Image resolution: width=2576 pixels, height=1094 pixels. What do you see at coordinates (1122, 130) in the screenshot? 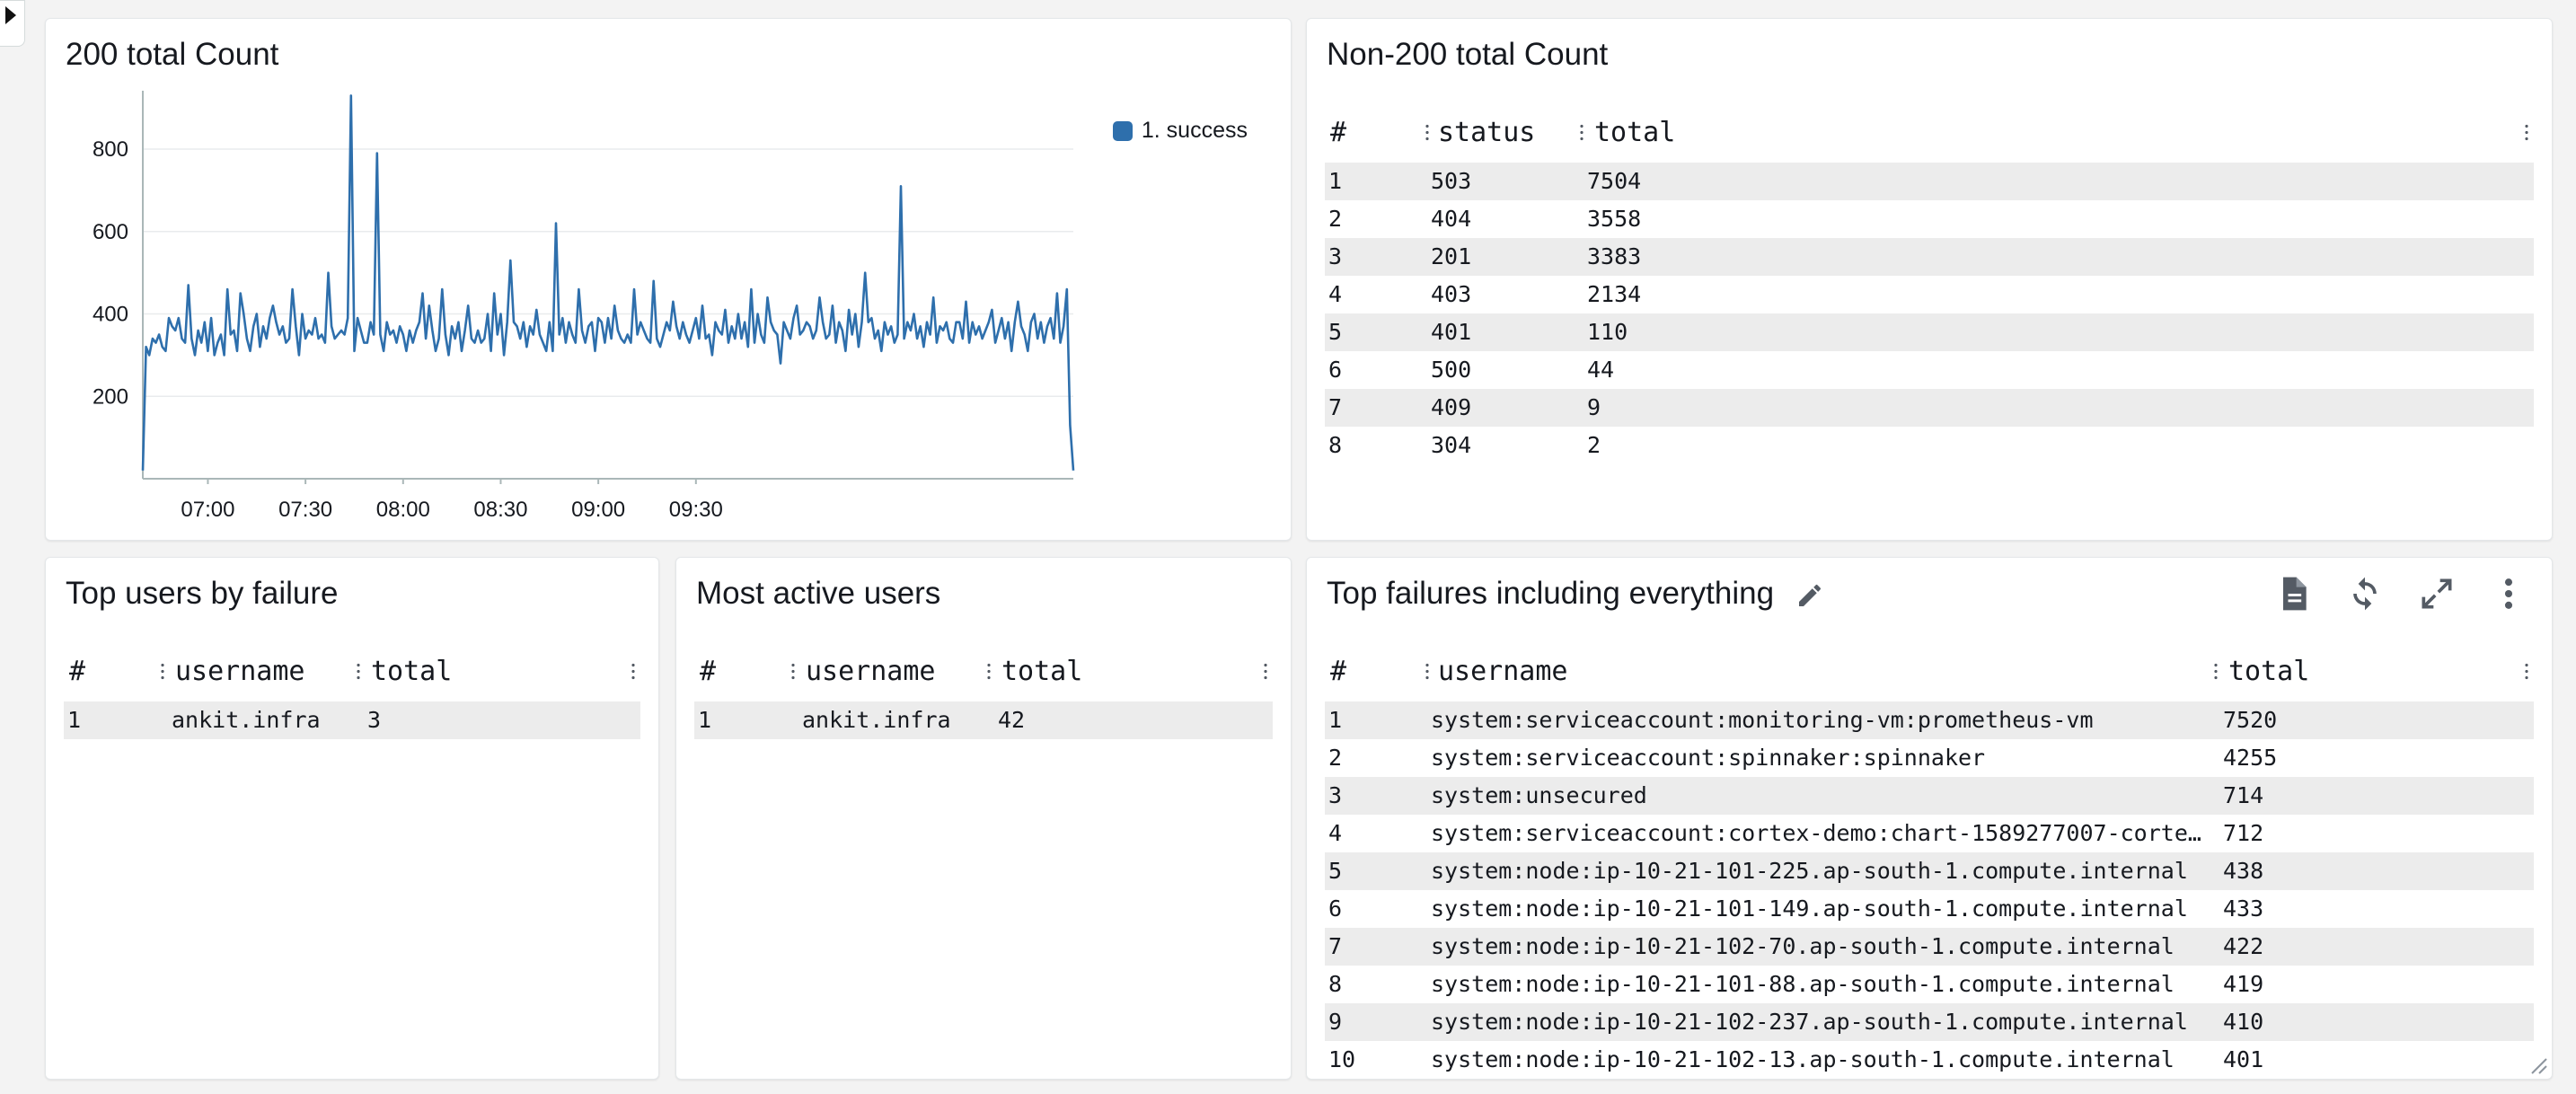
I see `legend-swatch` at bounding box center [1122, 130].